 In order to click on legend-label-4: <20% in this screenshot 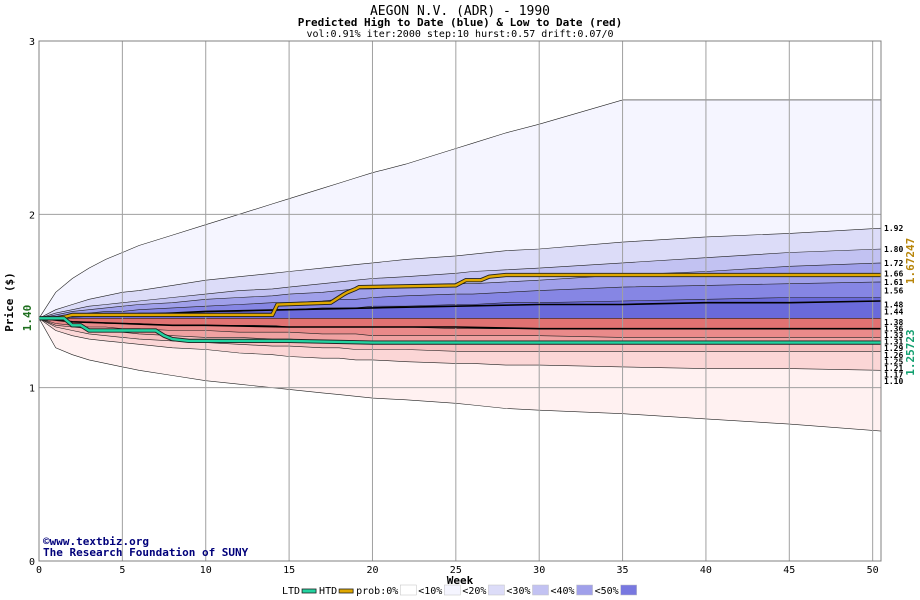, I will do `click(474, 591)`.